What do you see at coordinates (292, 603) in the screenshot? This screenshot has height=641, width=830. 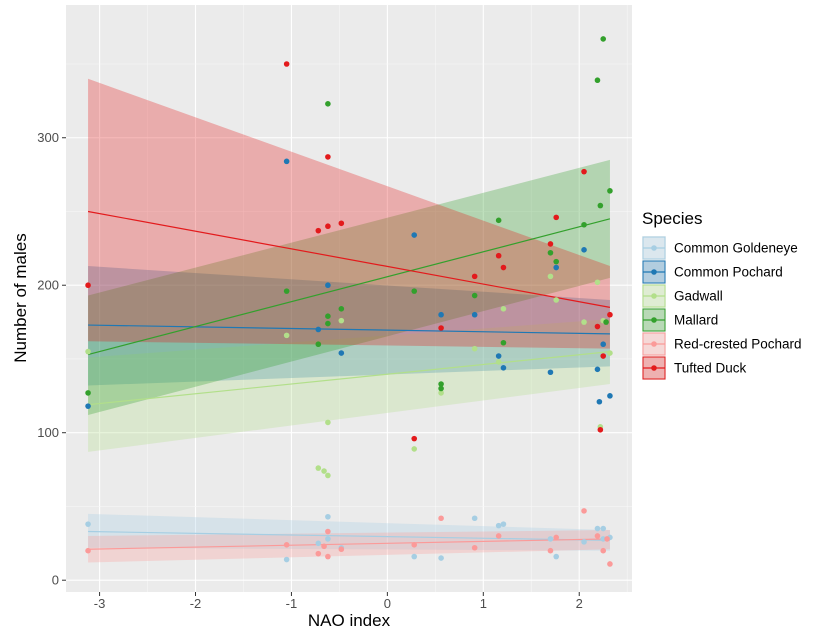 I see `x-tick-label: -1` at bounding box center [292, 603].